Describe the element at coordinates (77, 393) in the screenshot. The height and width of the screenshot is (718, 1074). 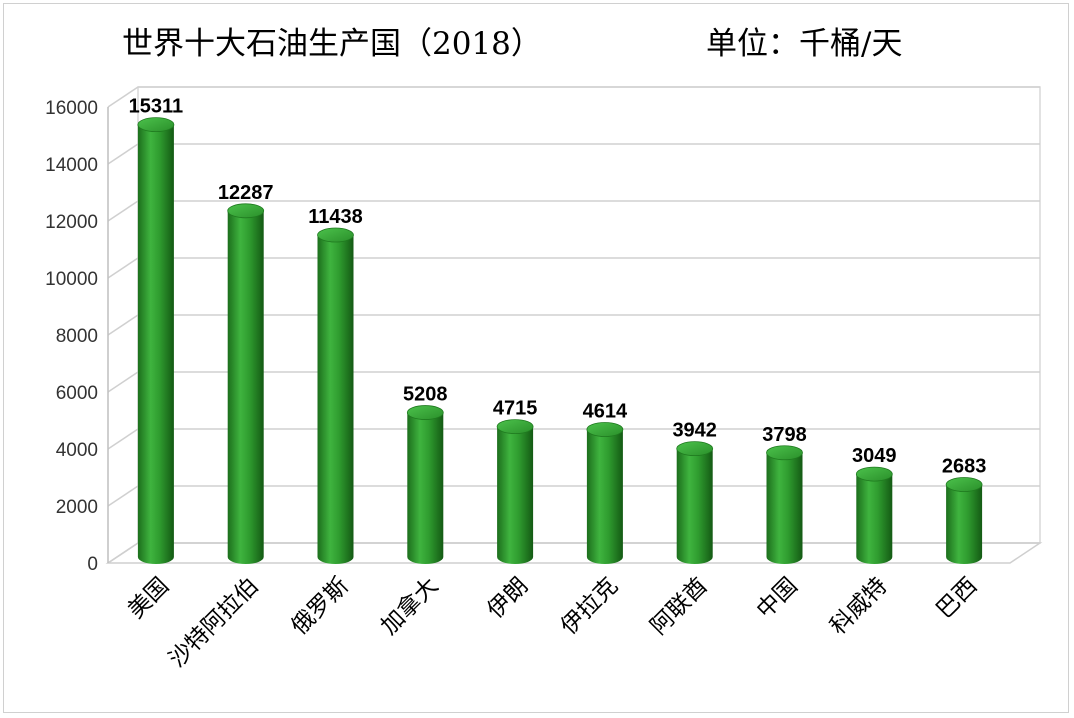
I see `y-tick-label: 6000` at that location.